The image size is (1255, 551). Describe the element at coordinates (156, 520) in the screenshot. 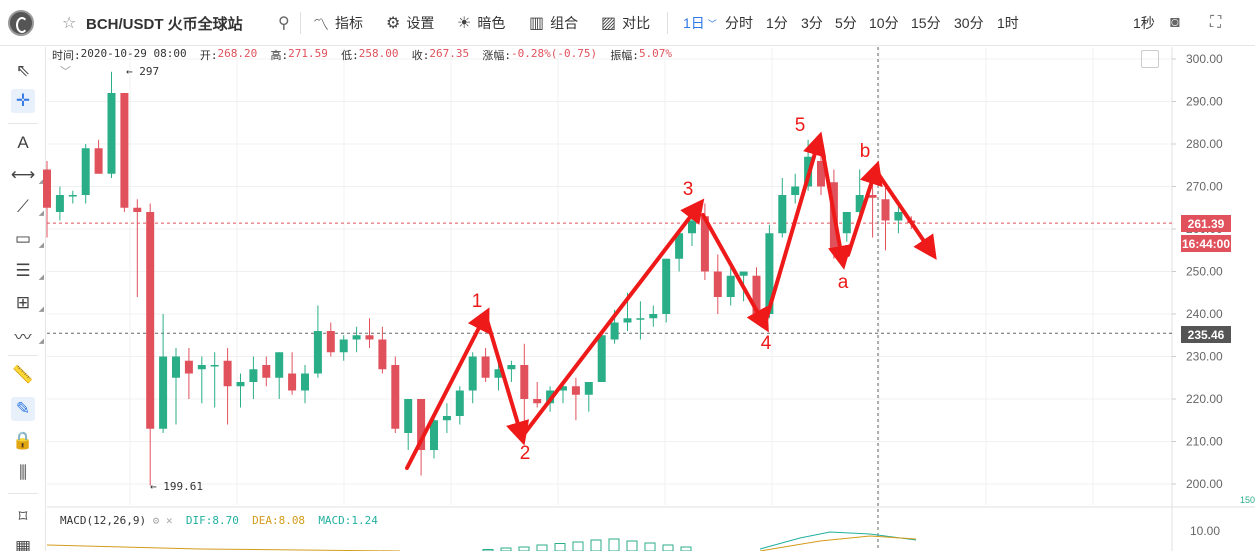

I see `macd-settings-icon: ⚙` at that location.